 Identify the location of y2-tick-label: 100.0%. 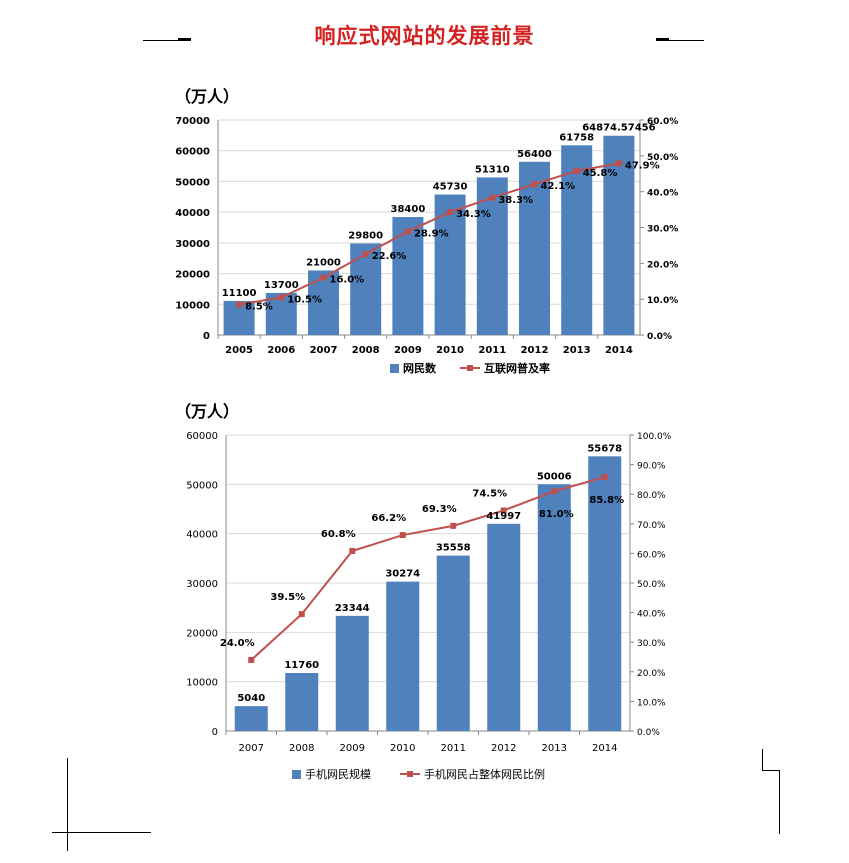
(654, 437).